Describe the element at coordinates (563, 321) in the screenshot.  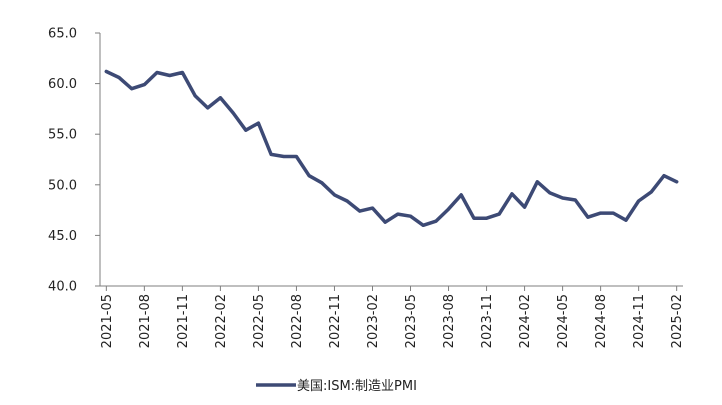
I see `x-tick-label: 2024-05` at that location.